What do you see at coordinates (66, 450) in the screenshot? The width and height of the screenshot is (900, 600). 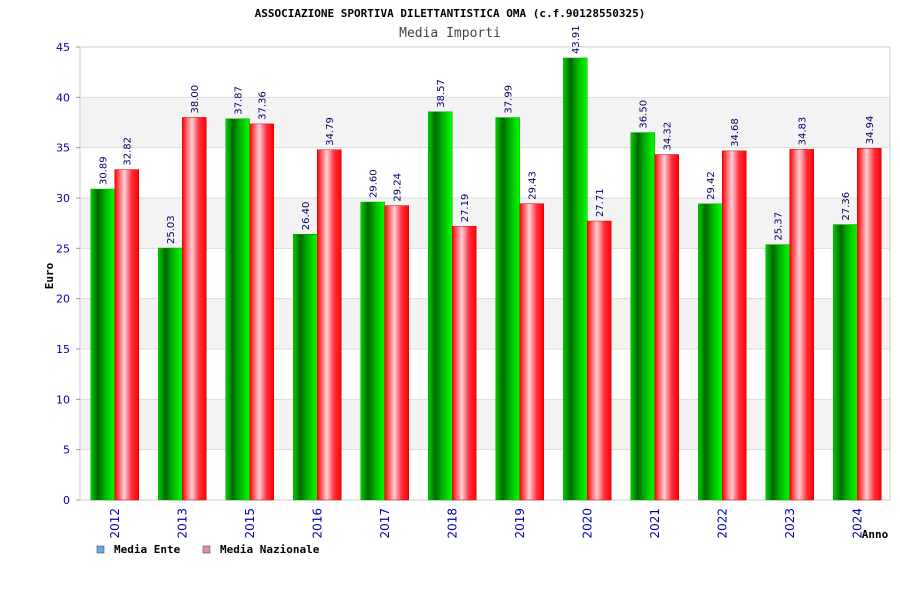 I see `y-tick-label: 5` at bounding box center [66, 450].